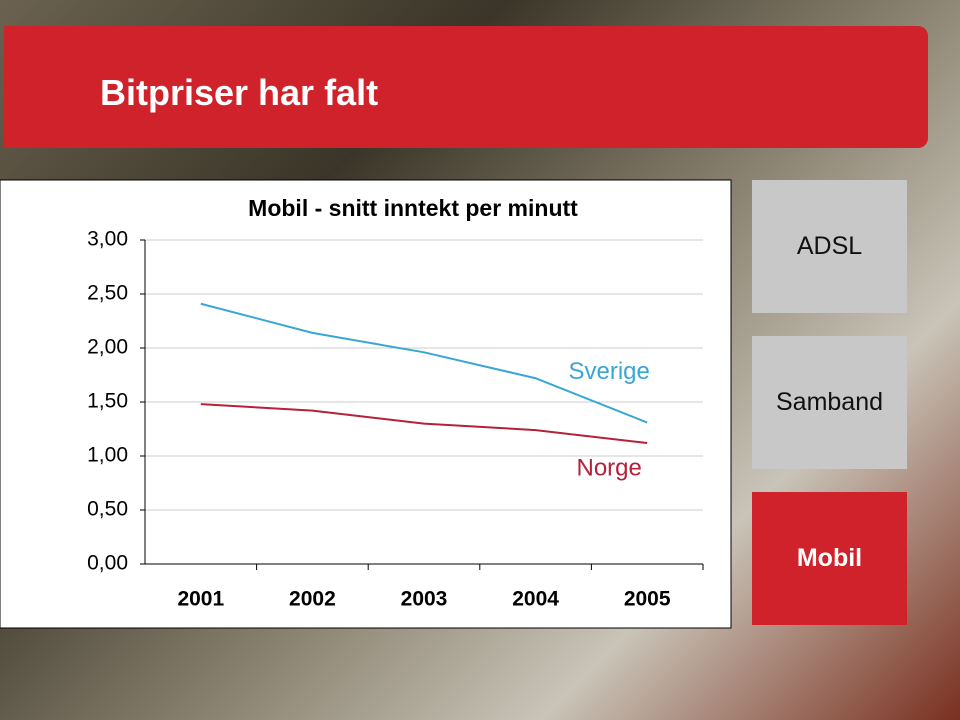 The height and width of the screenshot is (720, 960). Describe the element at coordinates (829, 246) in the screenshot. I see `nav-button: ADSL` at that location.